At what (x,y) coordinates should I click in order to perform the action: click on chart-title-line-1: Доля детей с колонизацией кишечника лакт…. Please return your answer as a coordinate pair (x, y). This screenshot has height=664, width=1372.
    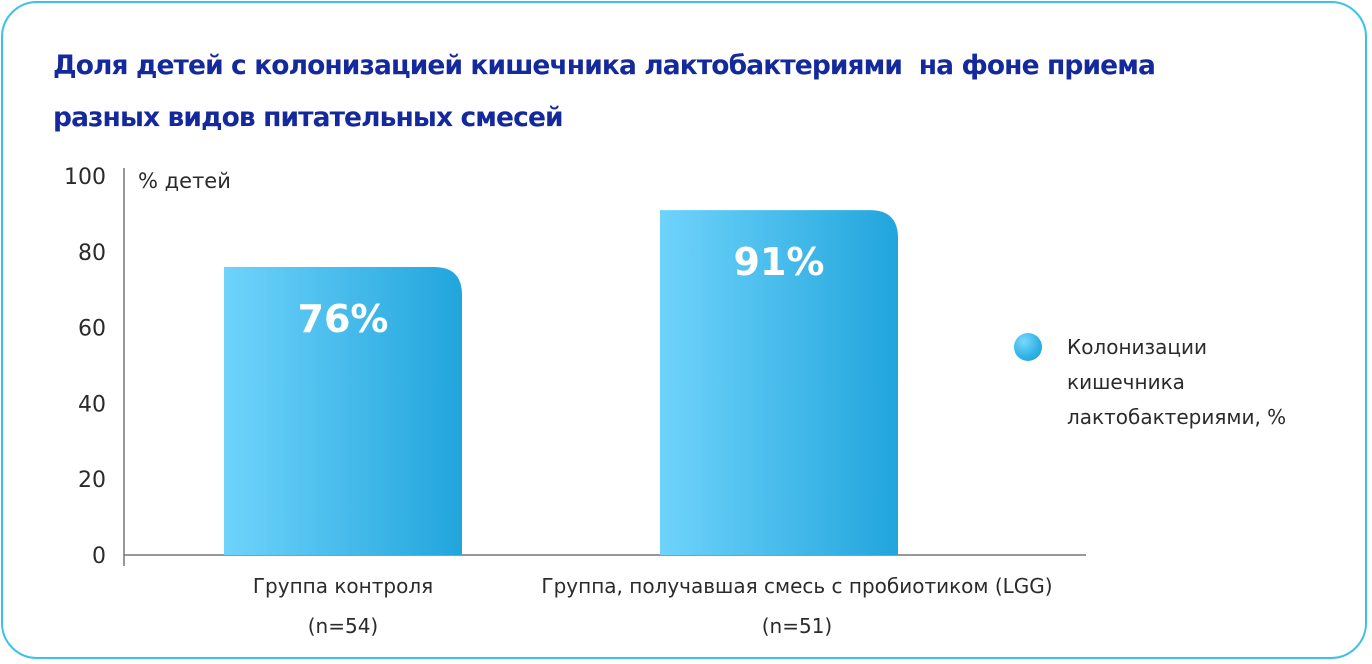
    Looking at the image, I should click on (604, 65).